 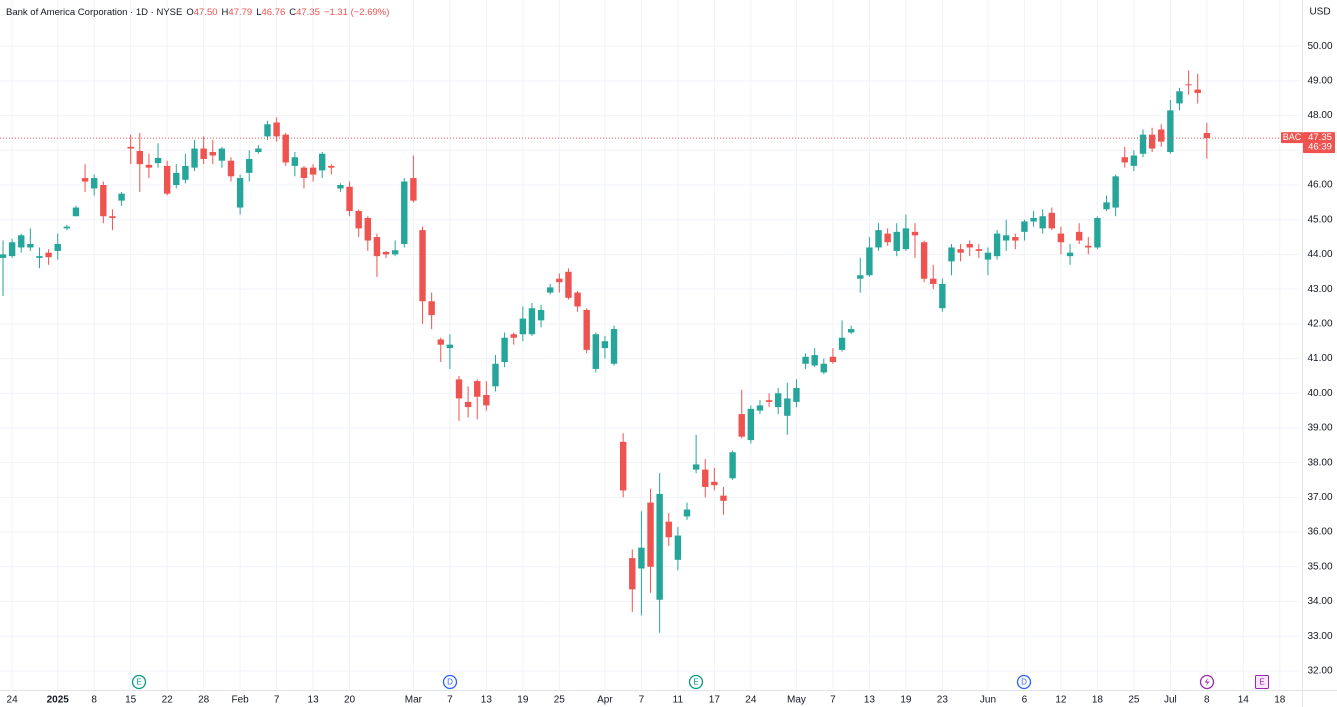 What do you see at coordinates (1207, 682) in the screenshot?
I see `lightning-event` at bounding box center [1207, 682].